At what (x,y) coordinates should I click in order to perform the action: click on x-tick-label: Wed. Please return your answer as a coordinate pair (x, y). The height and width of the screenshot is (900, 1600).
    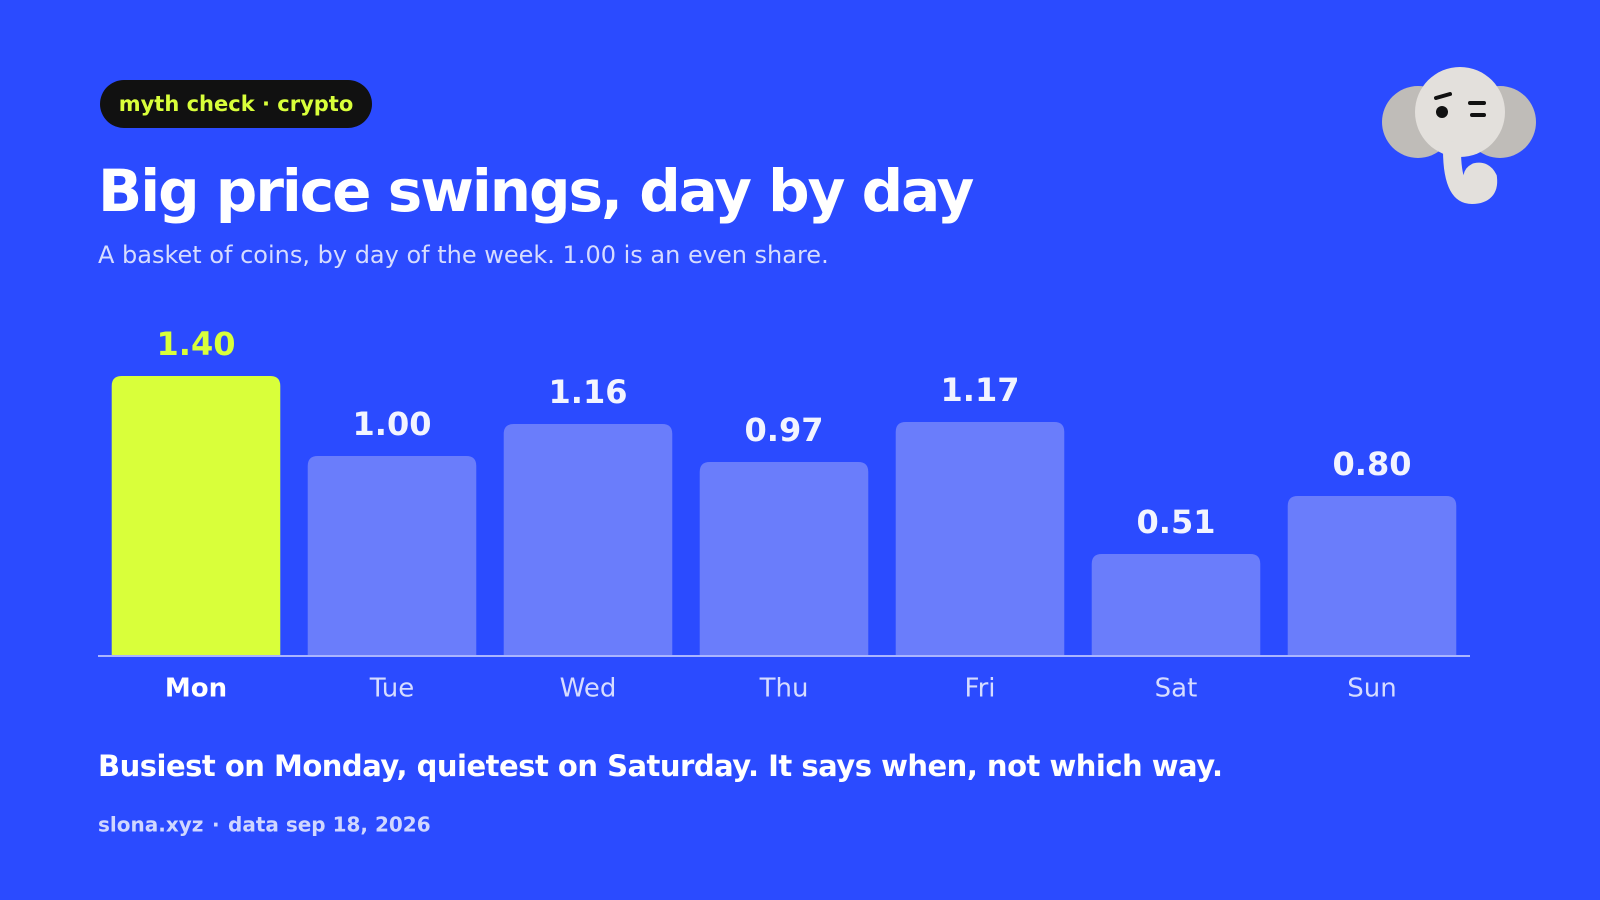
    Looking at the image, I should click on (588, 689).